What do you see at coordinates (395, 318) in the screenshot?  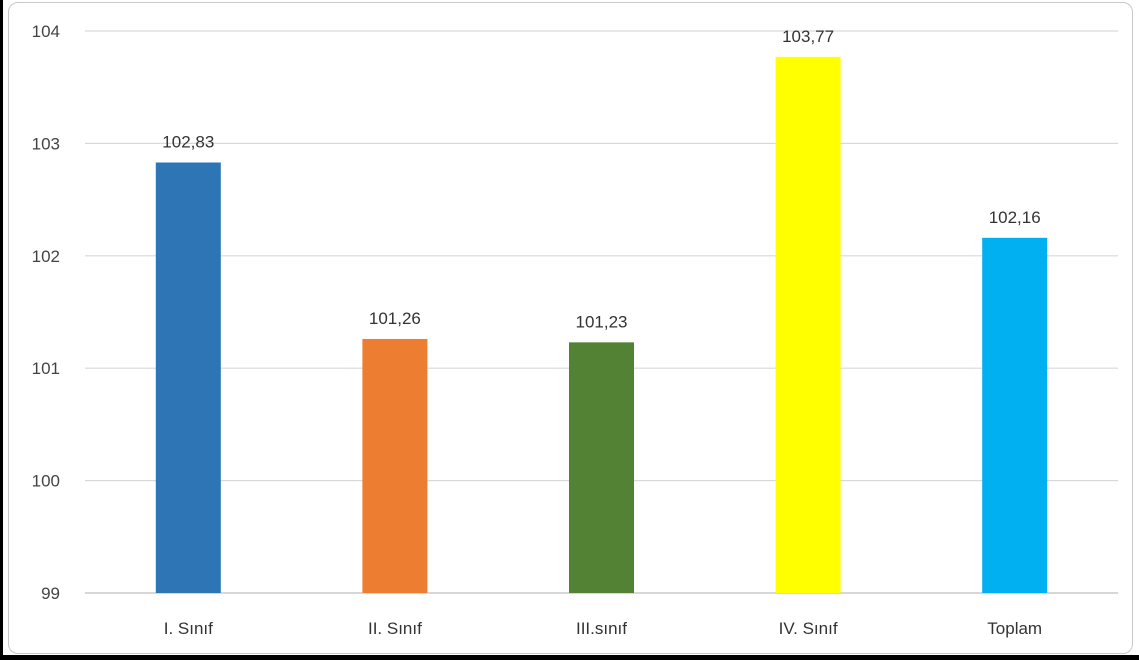 I see `data-label: 101,26` at bounding box center [395, 318].